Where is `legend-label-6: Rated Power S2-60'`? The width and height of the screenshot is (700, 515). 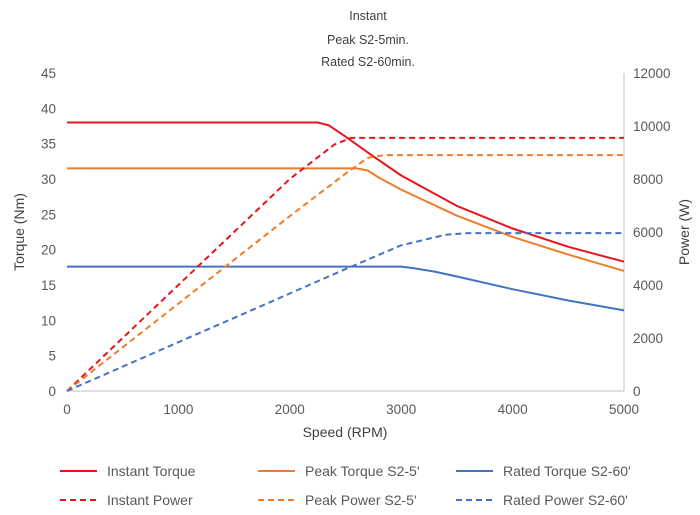
legend-label-6: Rated Power S2-60' is located at coordinates (565, 500).